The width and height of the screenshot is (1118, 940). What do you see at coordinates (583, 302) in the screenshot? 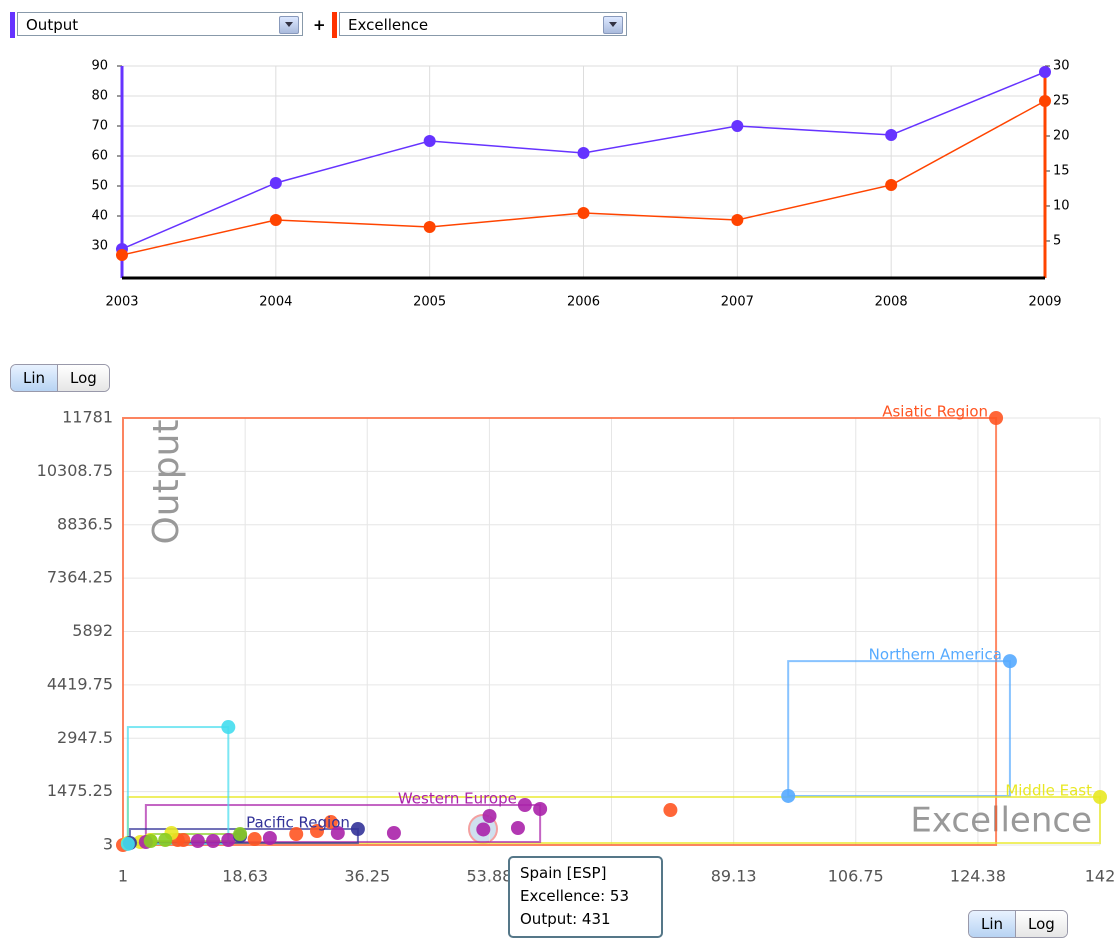
I see `x-tick-label: 2006` at bounding box center [583, 302].